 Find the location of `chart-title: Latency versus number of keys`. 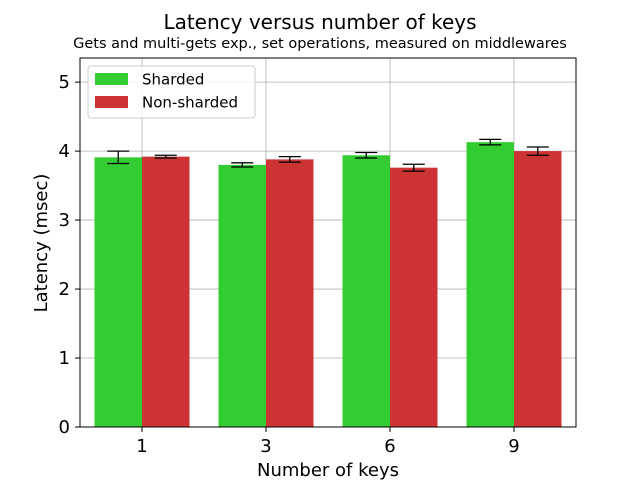

chart-title: Latency versus number of keys is located at coordinates (319, 22).